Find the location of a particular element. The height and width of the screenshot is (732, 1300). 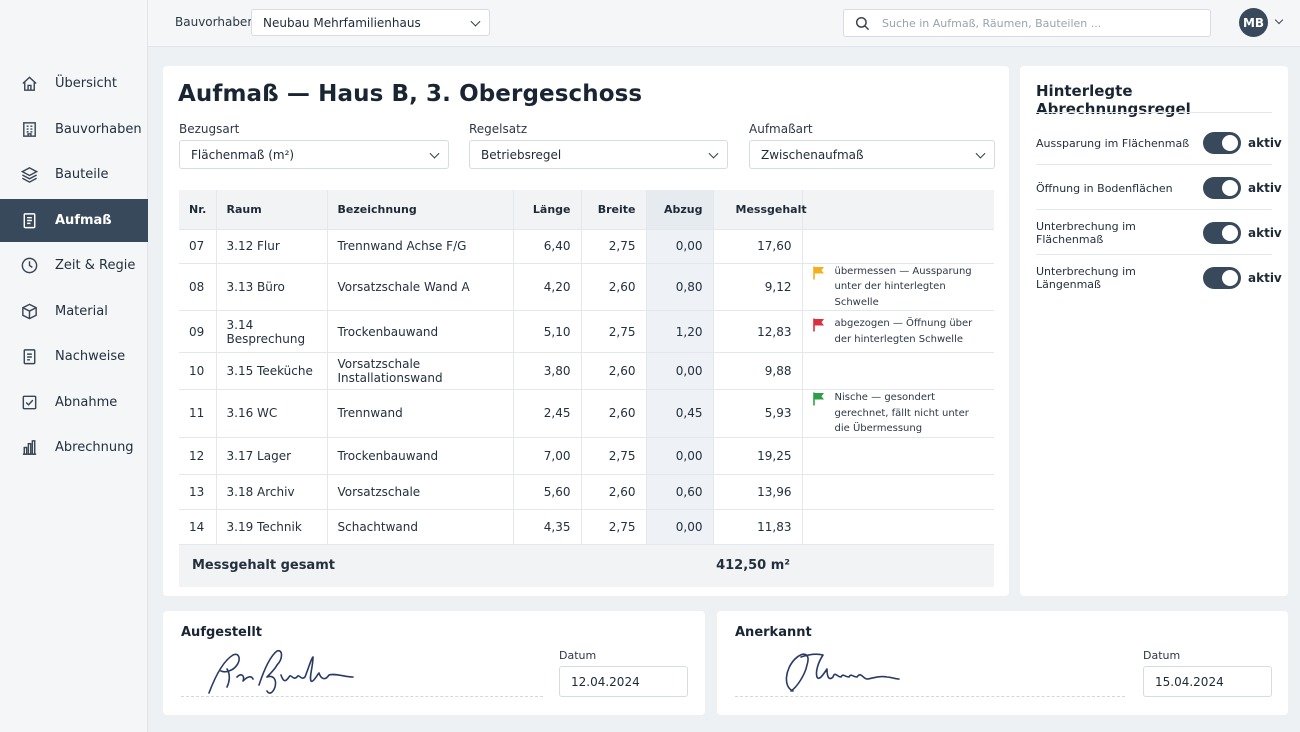

rule-row: Öffnung in Bodenflächen aktiv is located at coordinates (1162, 188).